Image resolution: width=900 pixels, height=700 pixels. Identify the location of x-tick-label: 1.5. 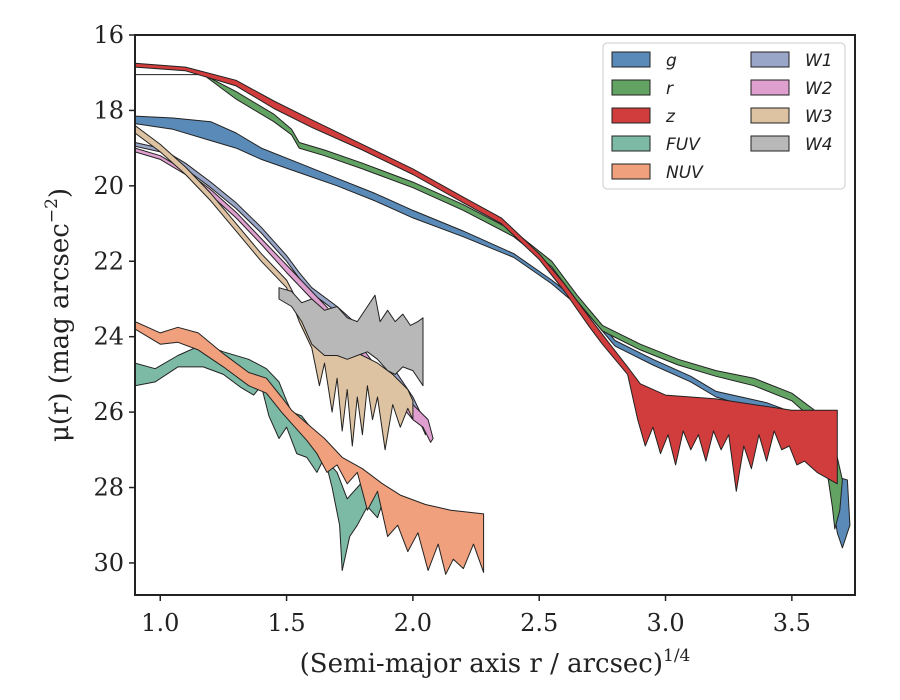
(286, 623).